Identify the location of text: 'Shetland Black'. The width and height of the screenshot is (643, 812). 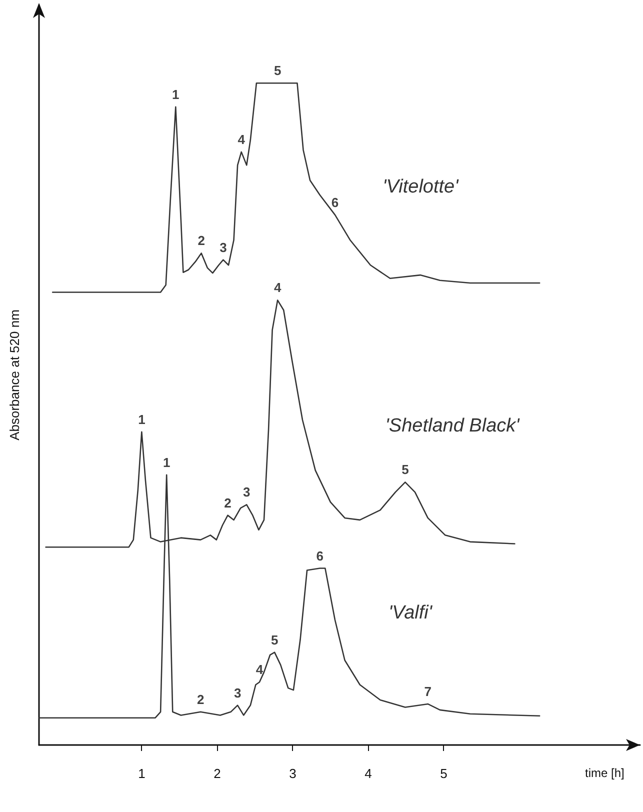
(453, 426).